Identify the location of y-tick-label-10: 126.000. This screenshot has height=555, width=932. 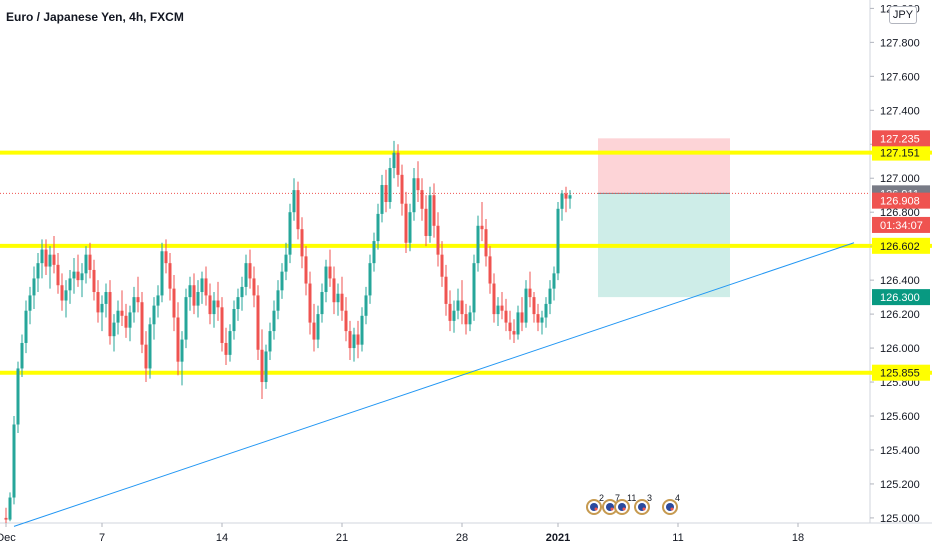
(900, 349).